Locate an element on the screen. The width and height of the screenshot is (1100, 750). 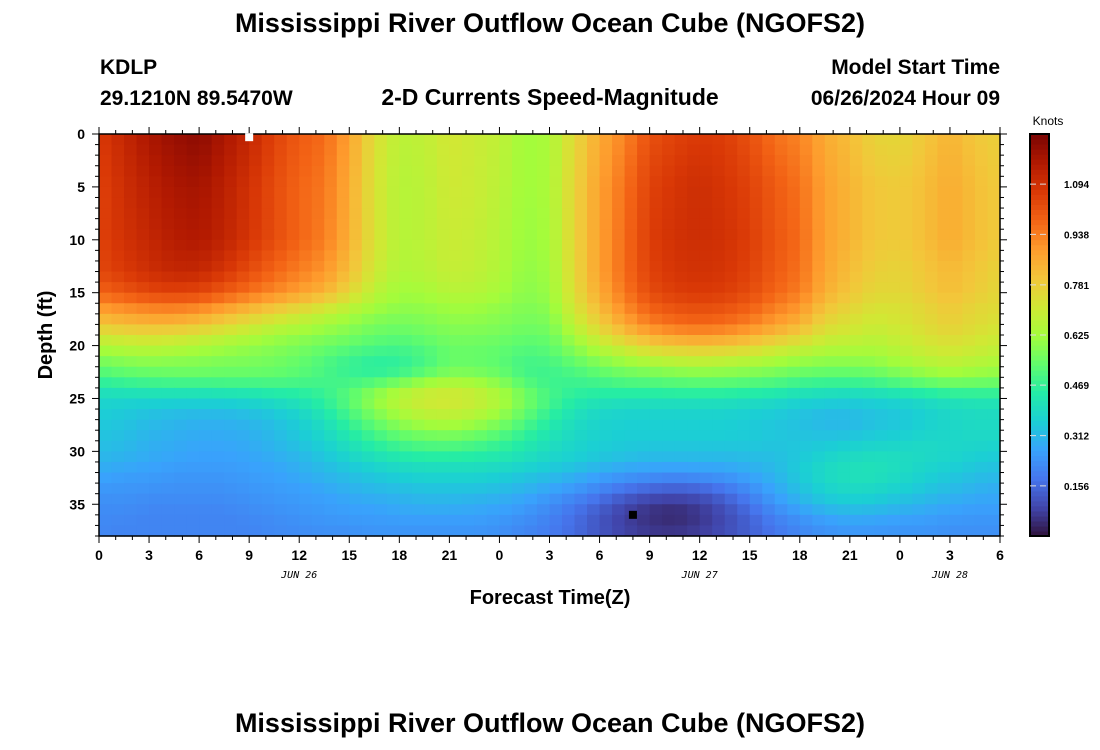
chart-subtitle: 2-D Currents Speed-Magnitude is located at coordinates (550, 97).